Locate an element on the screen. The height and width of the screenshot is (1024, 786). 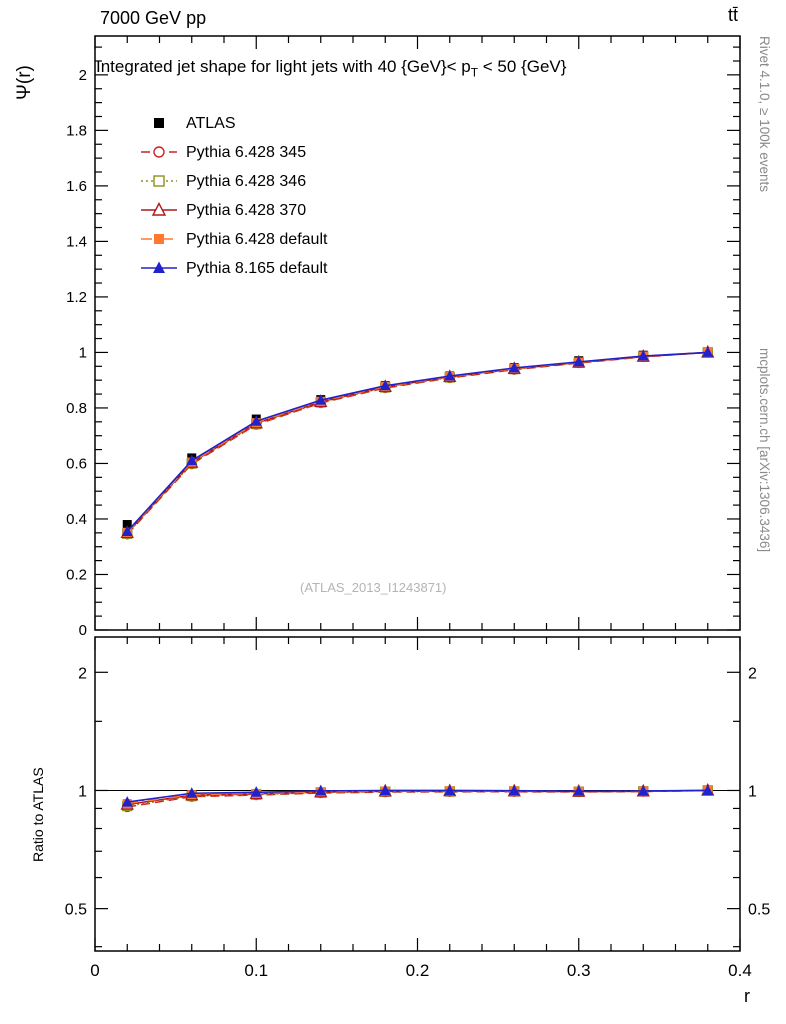
series-atlas is located at coordinates (417, 438).